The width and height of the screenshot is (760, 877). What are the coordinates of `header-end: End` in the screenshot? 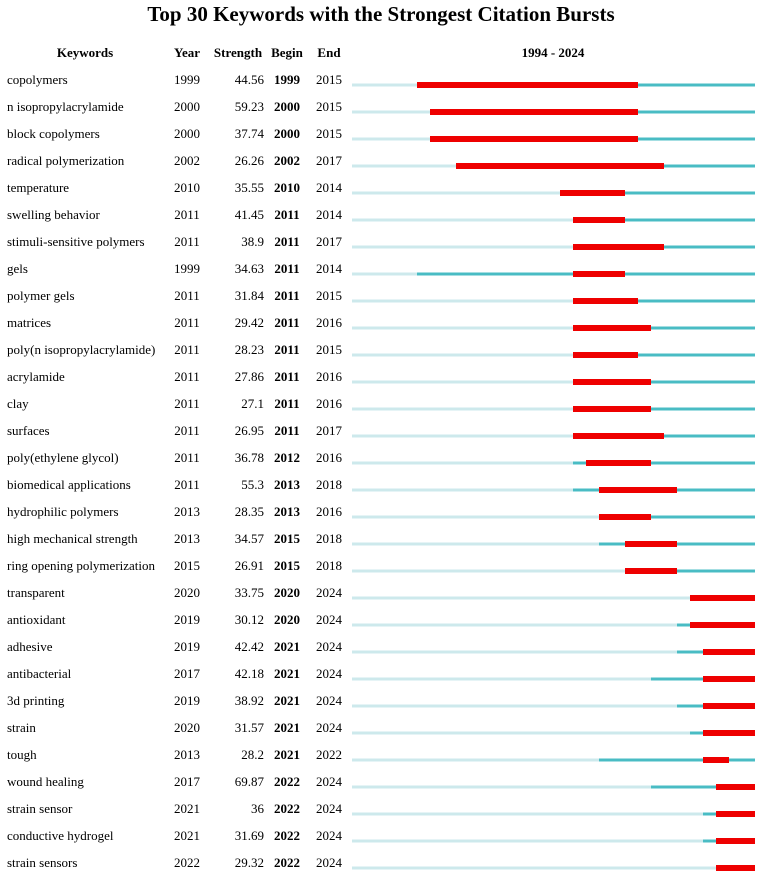 It's located at (329, 52).